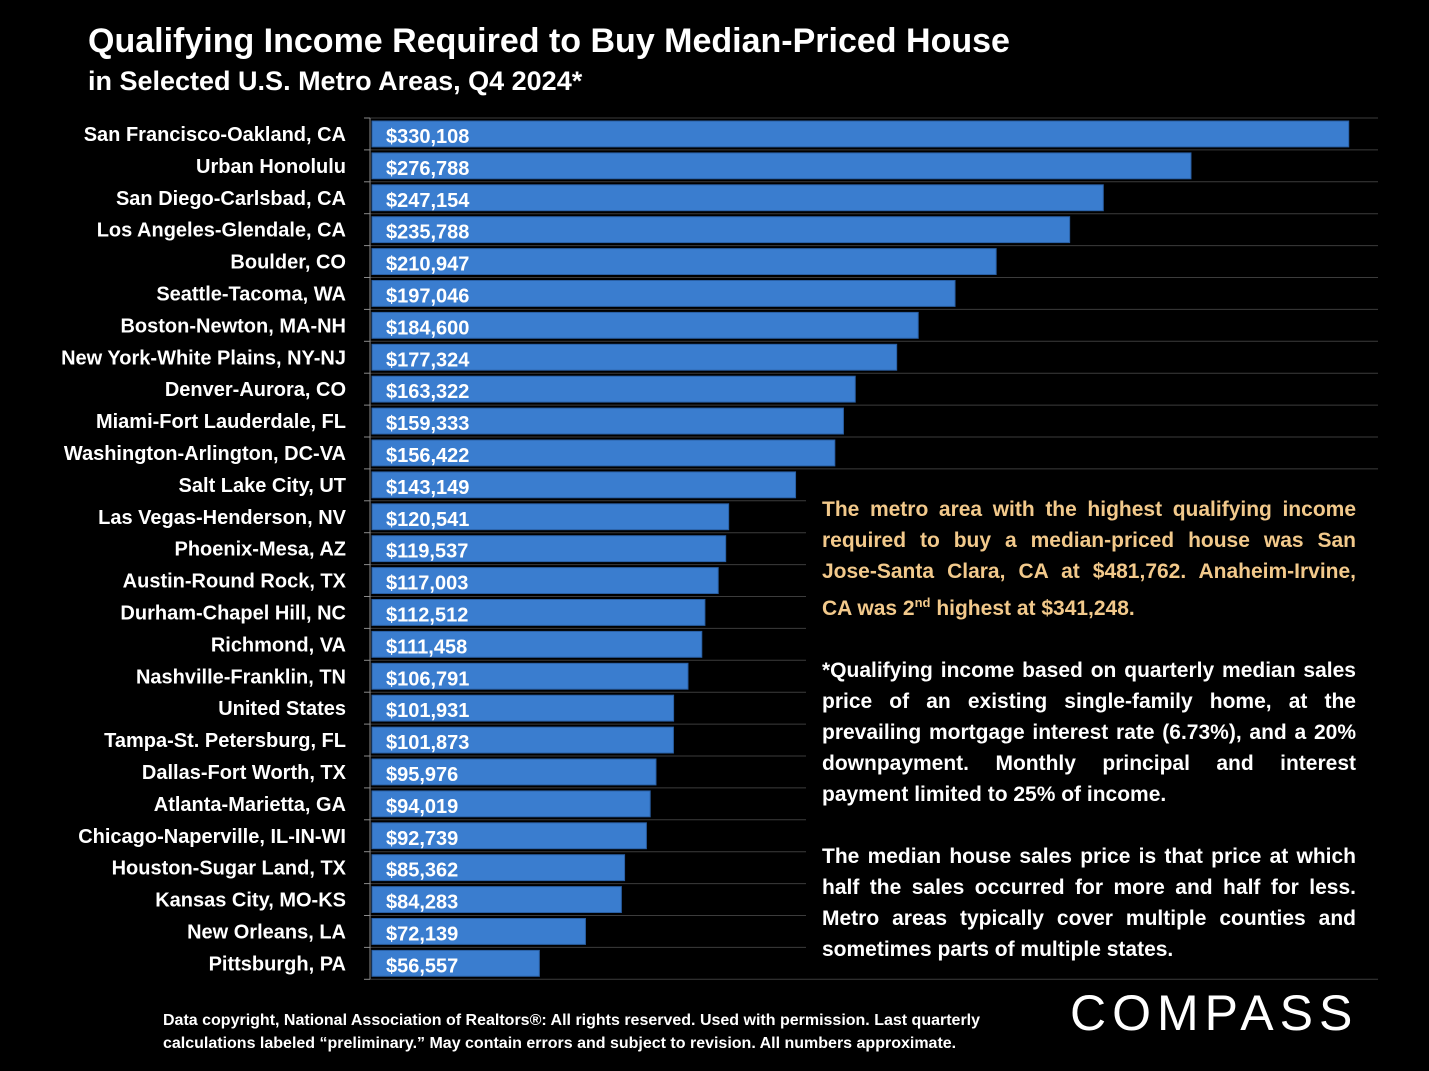 The width and height of the screenshot is (1429, 1071). I want to click on category-label: San Diego-Carlsbad, CA, so click(231, 199).